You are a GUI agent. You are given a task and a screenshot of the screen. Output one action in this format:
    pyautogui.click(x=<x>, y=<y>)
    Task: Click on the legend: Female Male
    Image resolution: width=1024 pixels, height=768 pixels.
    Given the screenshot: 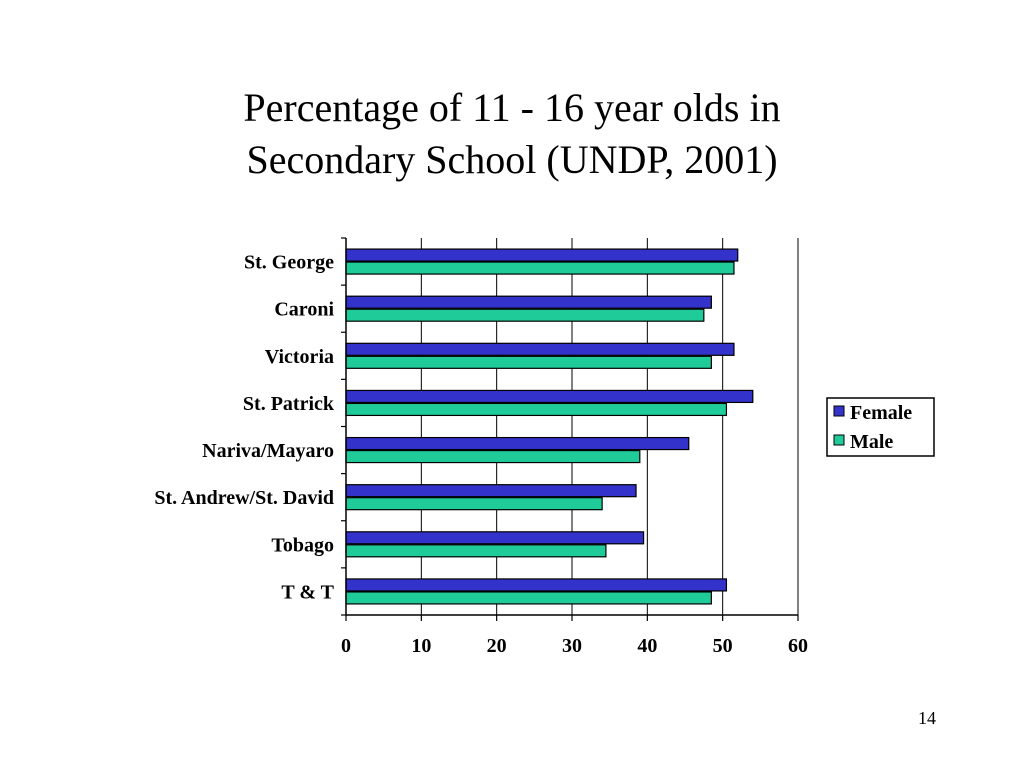 What is the action you would take?
    pyautogui.click(x=880, y=427)
    